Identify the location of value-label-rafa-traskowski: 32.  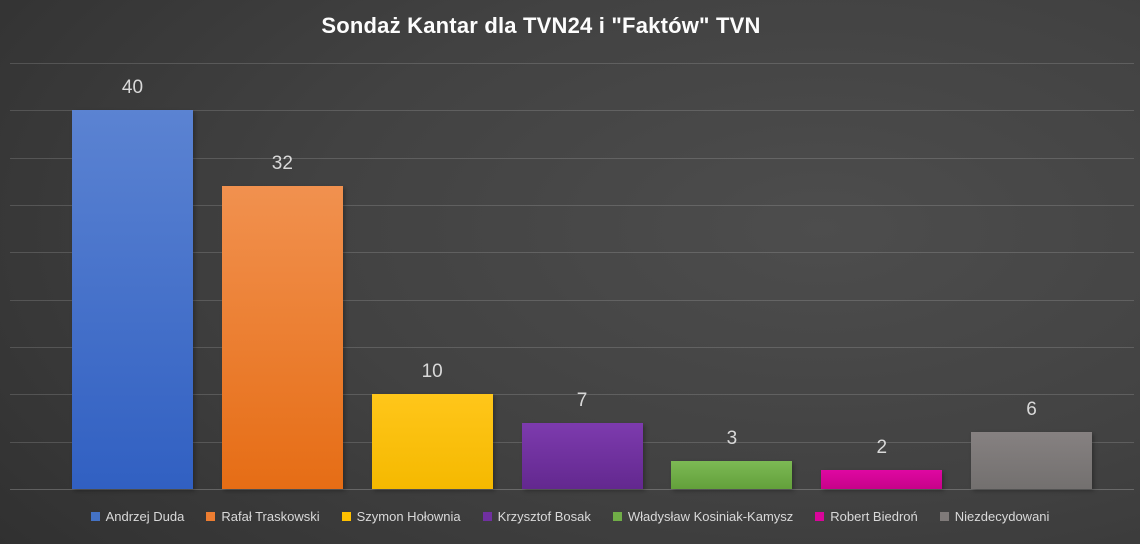
(282, 164).